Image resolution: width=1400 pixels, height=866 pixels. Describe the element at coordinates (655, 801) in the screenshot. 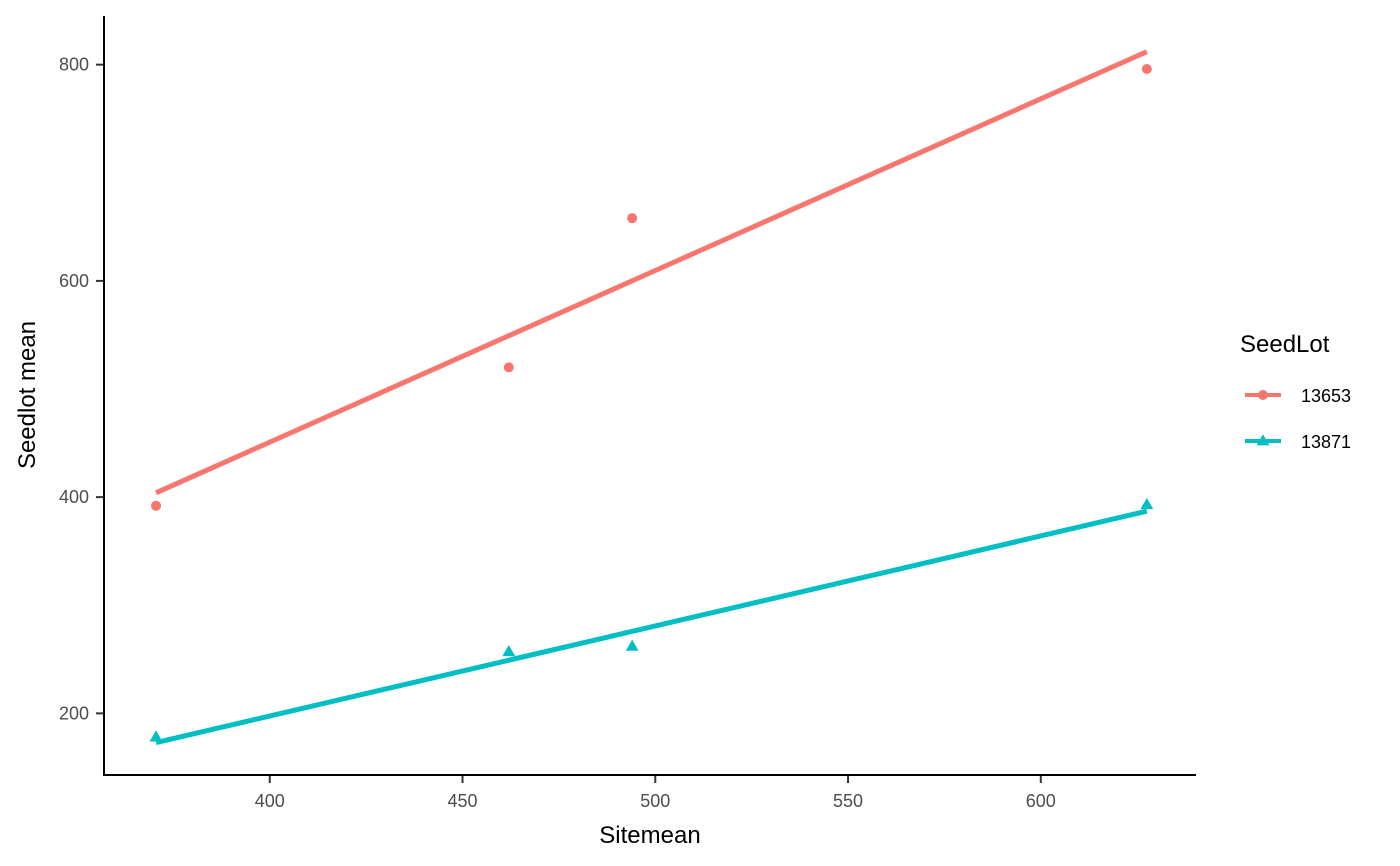

I see `x-tick-label: 500` at that location.